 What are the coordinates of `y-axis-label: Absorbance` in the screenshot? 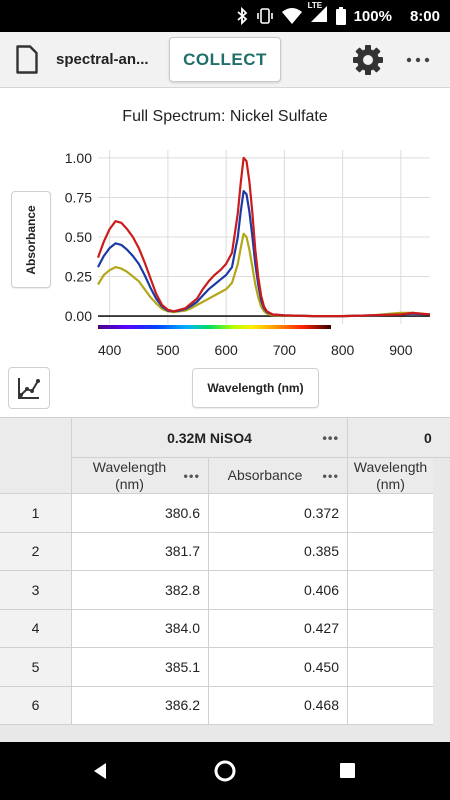 It's located at (31, 239).